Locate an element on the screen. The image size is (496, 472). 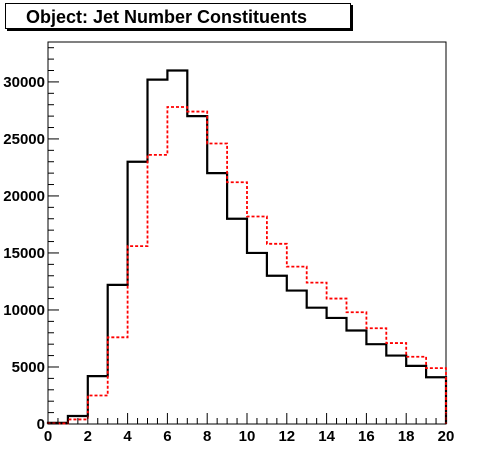
y-tick-label: 5000 is located at coordinates (28, 367).